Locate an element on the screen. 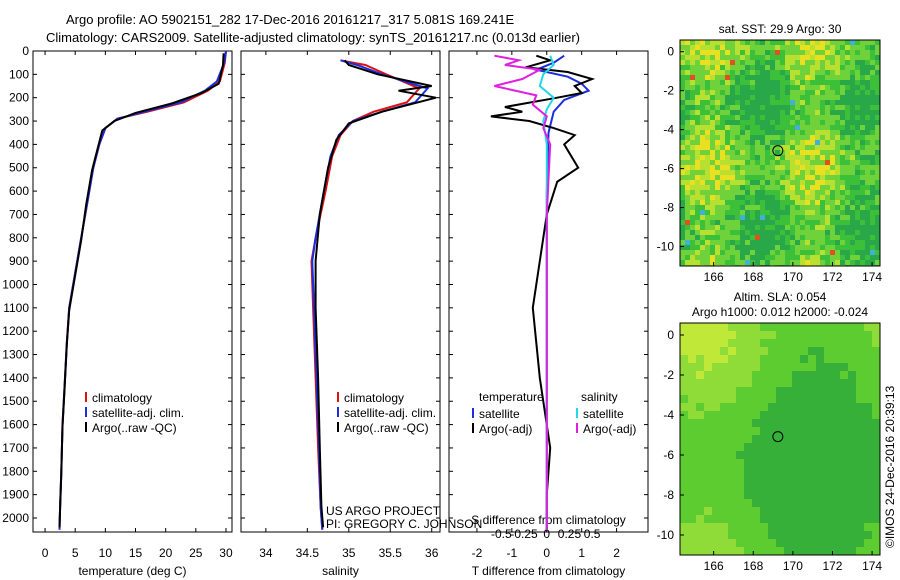  sla-map-subtitle: Argo h1000: 0.012 h2000: -0.024 is located at coordinates (780, 312).